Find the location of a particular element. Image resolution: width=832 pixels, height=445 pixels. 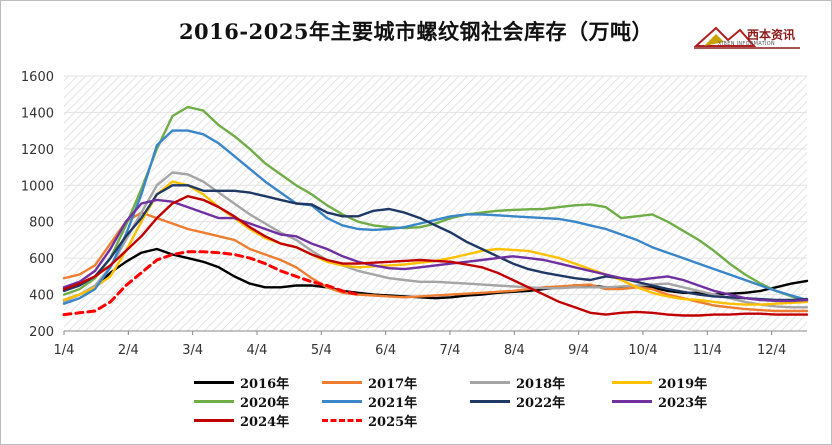

logo-subtitle: XIBEN INFORMATION is located at coordinates (746, 44).